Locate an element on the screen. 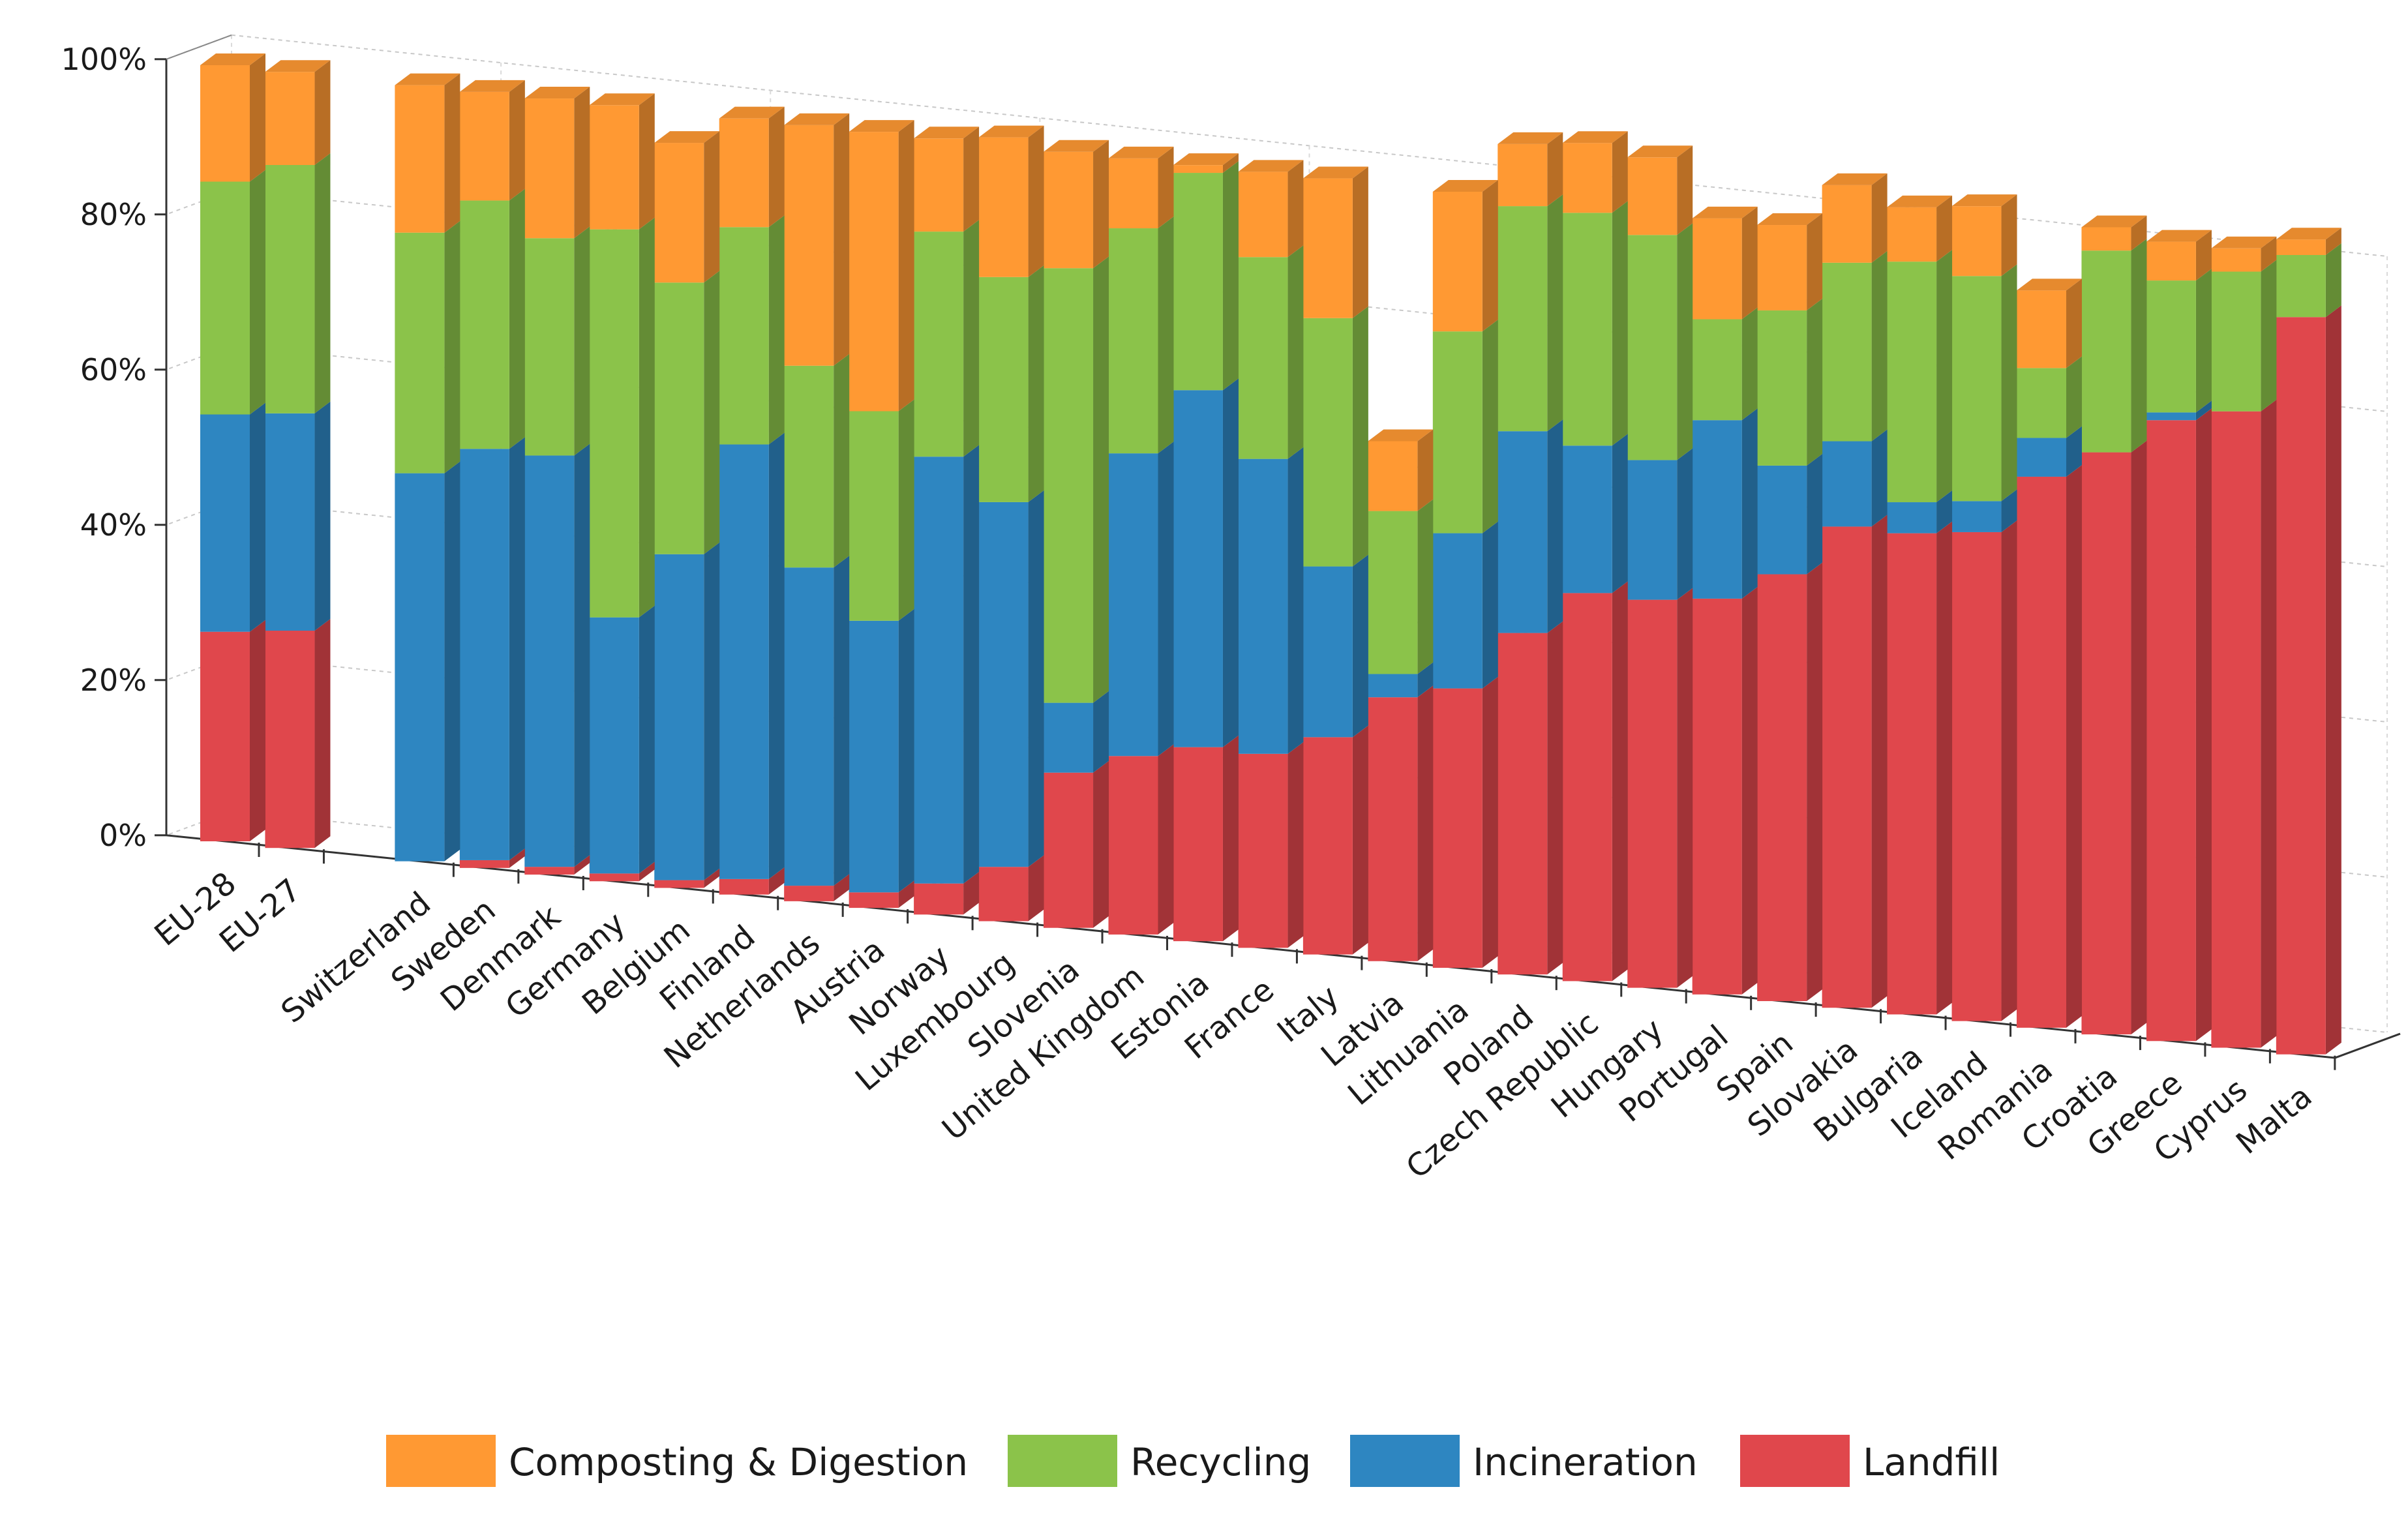 The width and height of the screenshot is (2408, 1515). legend-label-landfill: Landfill is located at coordinates (1932, 1462).